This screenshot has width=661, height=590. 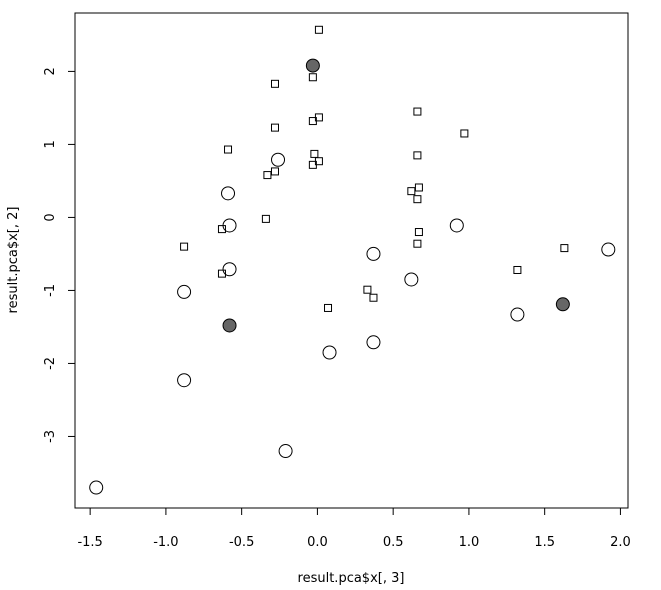 I want to click on x-tick-label: 1.5, so click(x=544, y=542).